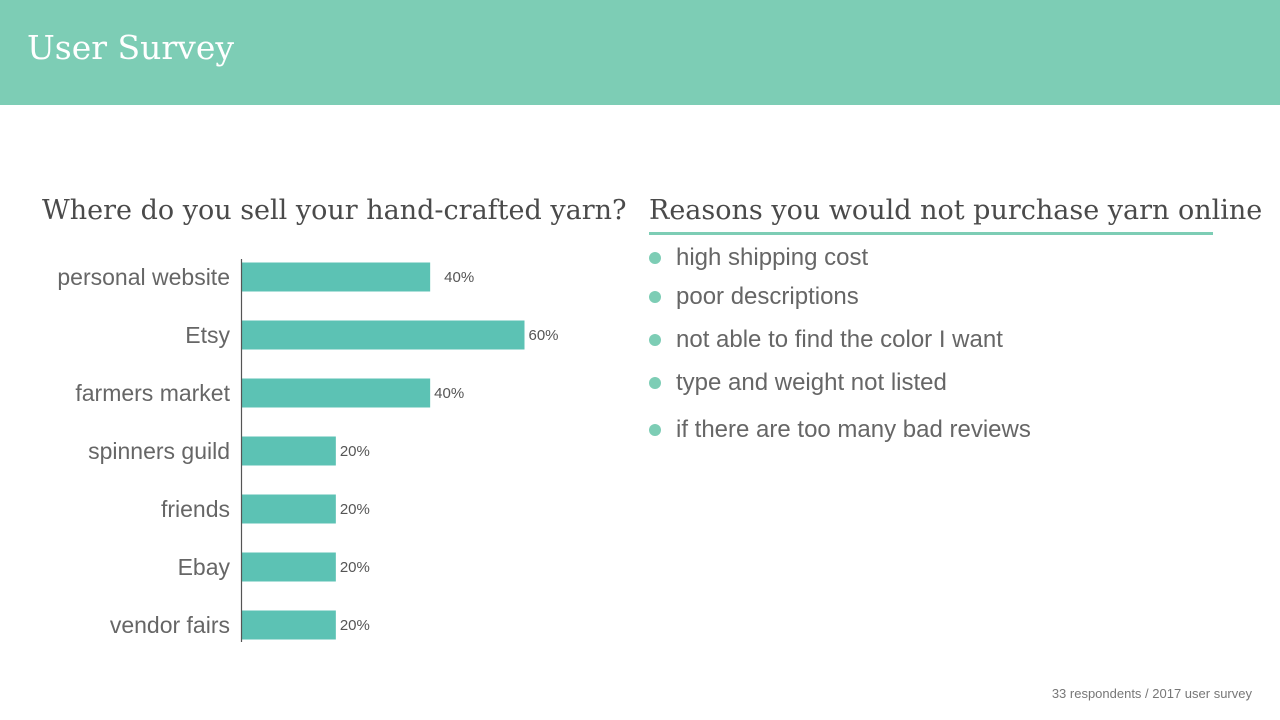 The width and height of the screenshot is (1280, 720). What do you see at coordinates (152, 393) in the screenshot?
I see `category-label: farmers market` at bounding box center [152, 393].